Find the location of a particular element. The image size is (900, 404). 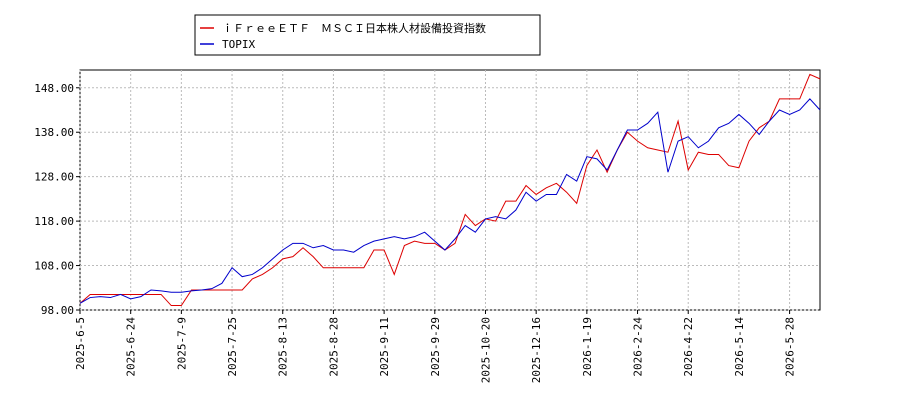

legend-label: TOPIX is located at coordinates (238, 44).